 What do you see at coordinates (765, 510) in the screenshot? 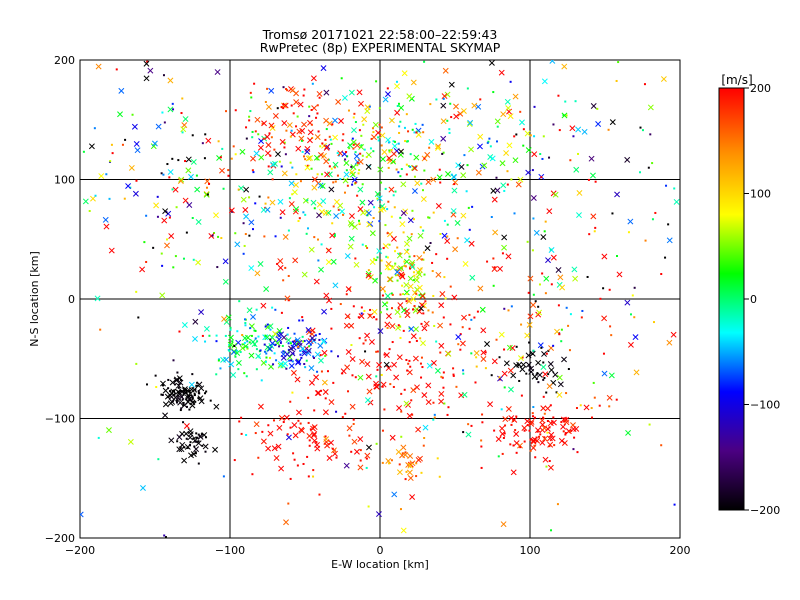
I see `colorbar-tick-label: −200` at bounding box center [765, 510].